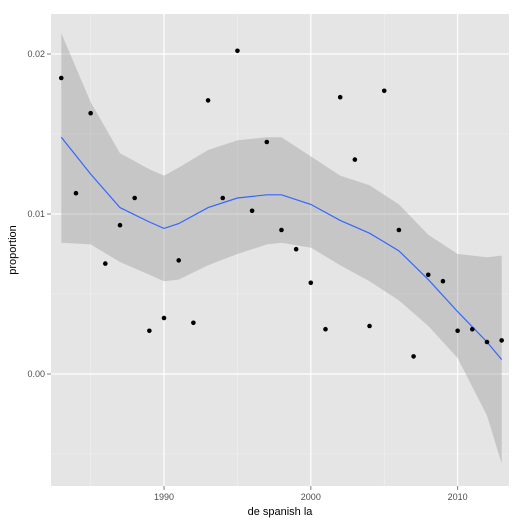 The width and height of the screenshot is (525, 525). Describe the element at coordinates (281, 512) in the screenshot. I see `x-axis-title: de spanish la` at that location.